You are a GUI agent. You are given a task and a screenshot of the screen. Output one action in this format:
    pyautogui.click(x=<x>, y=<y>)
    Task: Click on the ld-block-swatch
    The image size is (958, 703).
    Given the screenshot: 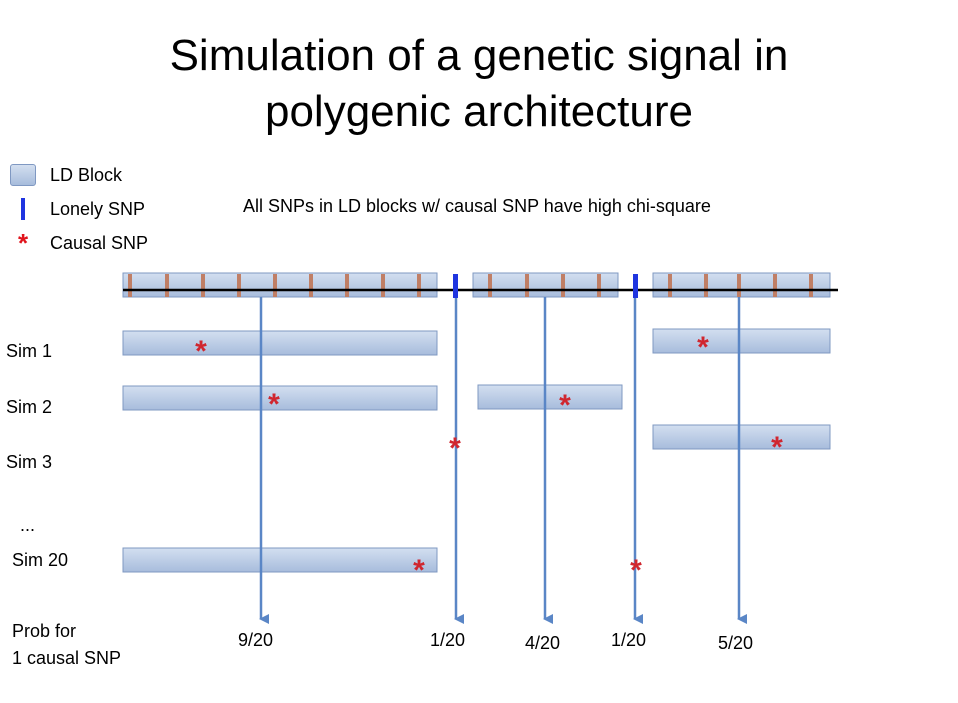 What is the action you would take?
    pyautogui.click(x=23, y=175)
    